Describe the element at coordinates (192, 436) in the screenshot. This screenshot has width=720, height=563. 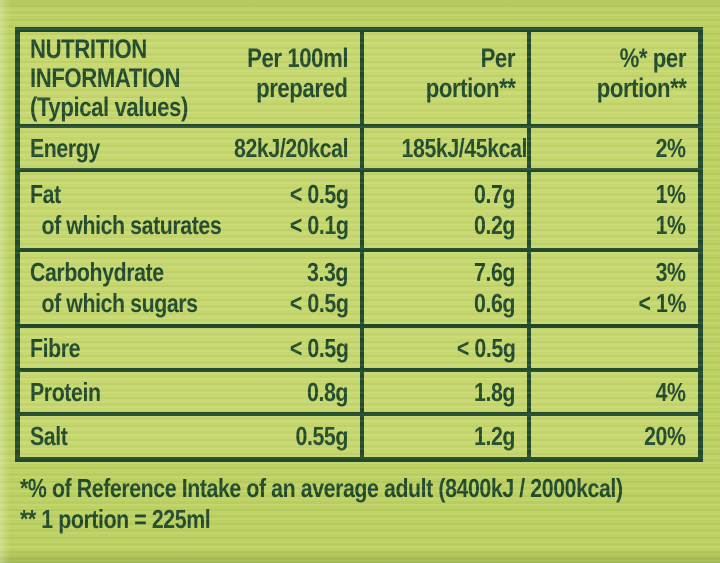
I see `salt-label-cell: Salt 0.55g` at that location.